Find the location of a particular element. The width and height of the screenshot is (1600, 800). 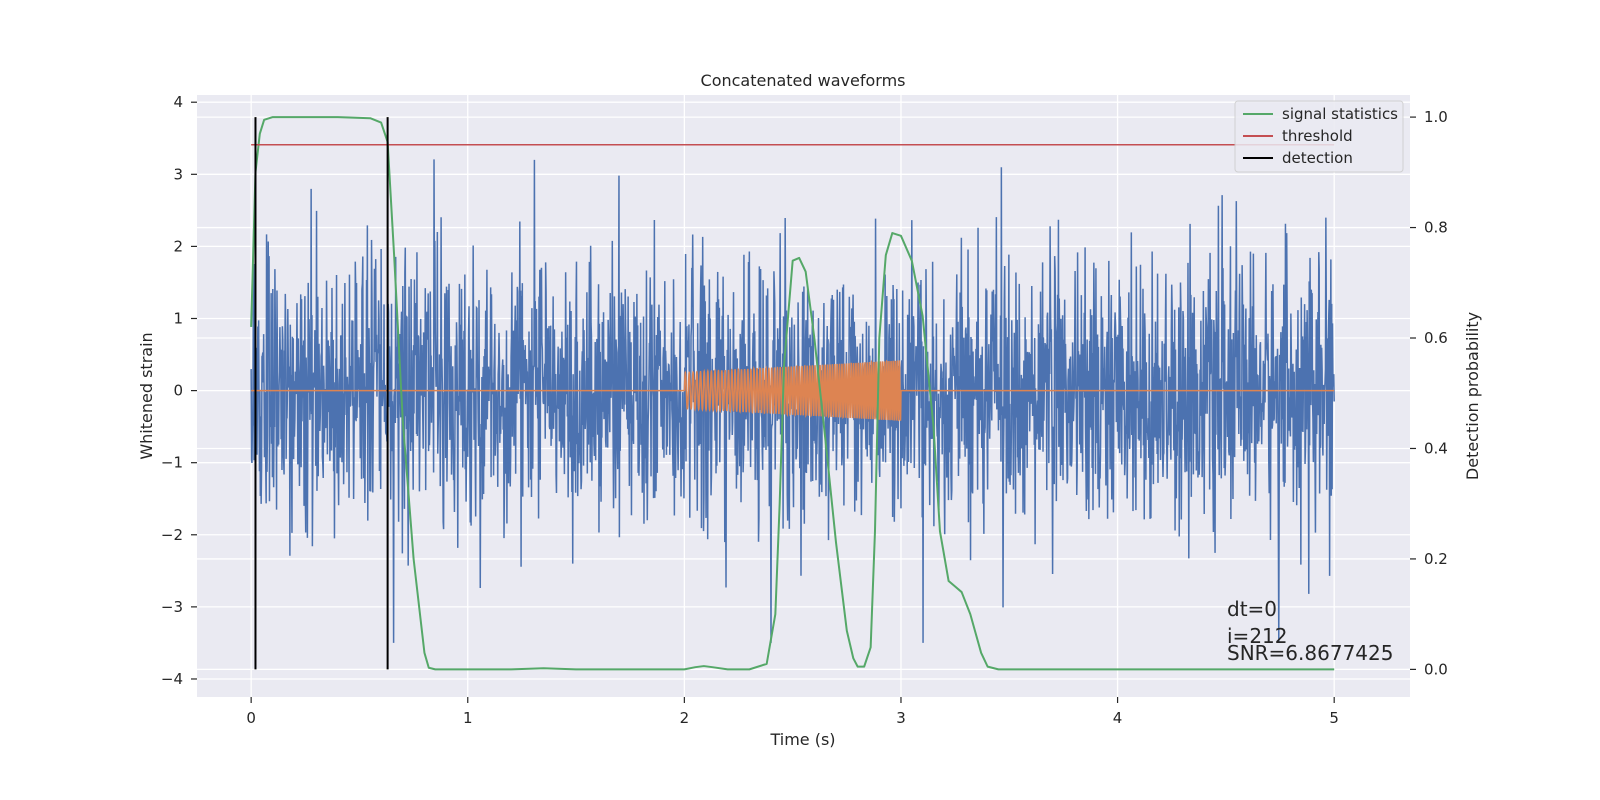

annotations: dt=0 i=212 SNR=6.8677425 is located at coordinates (1310, 631).